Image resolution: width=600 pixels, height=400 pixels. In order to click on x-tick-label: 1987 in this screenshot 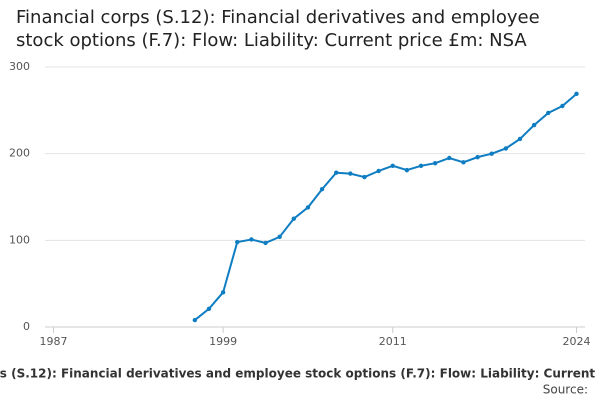, I will do `click(53, 341)`.